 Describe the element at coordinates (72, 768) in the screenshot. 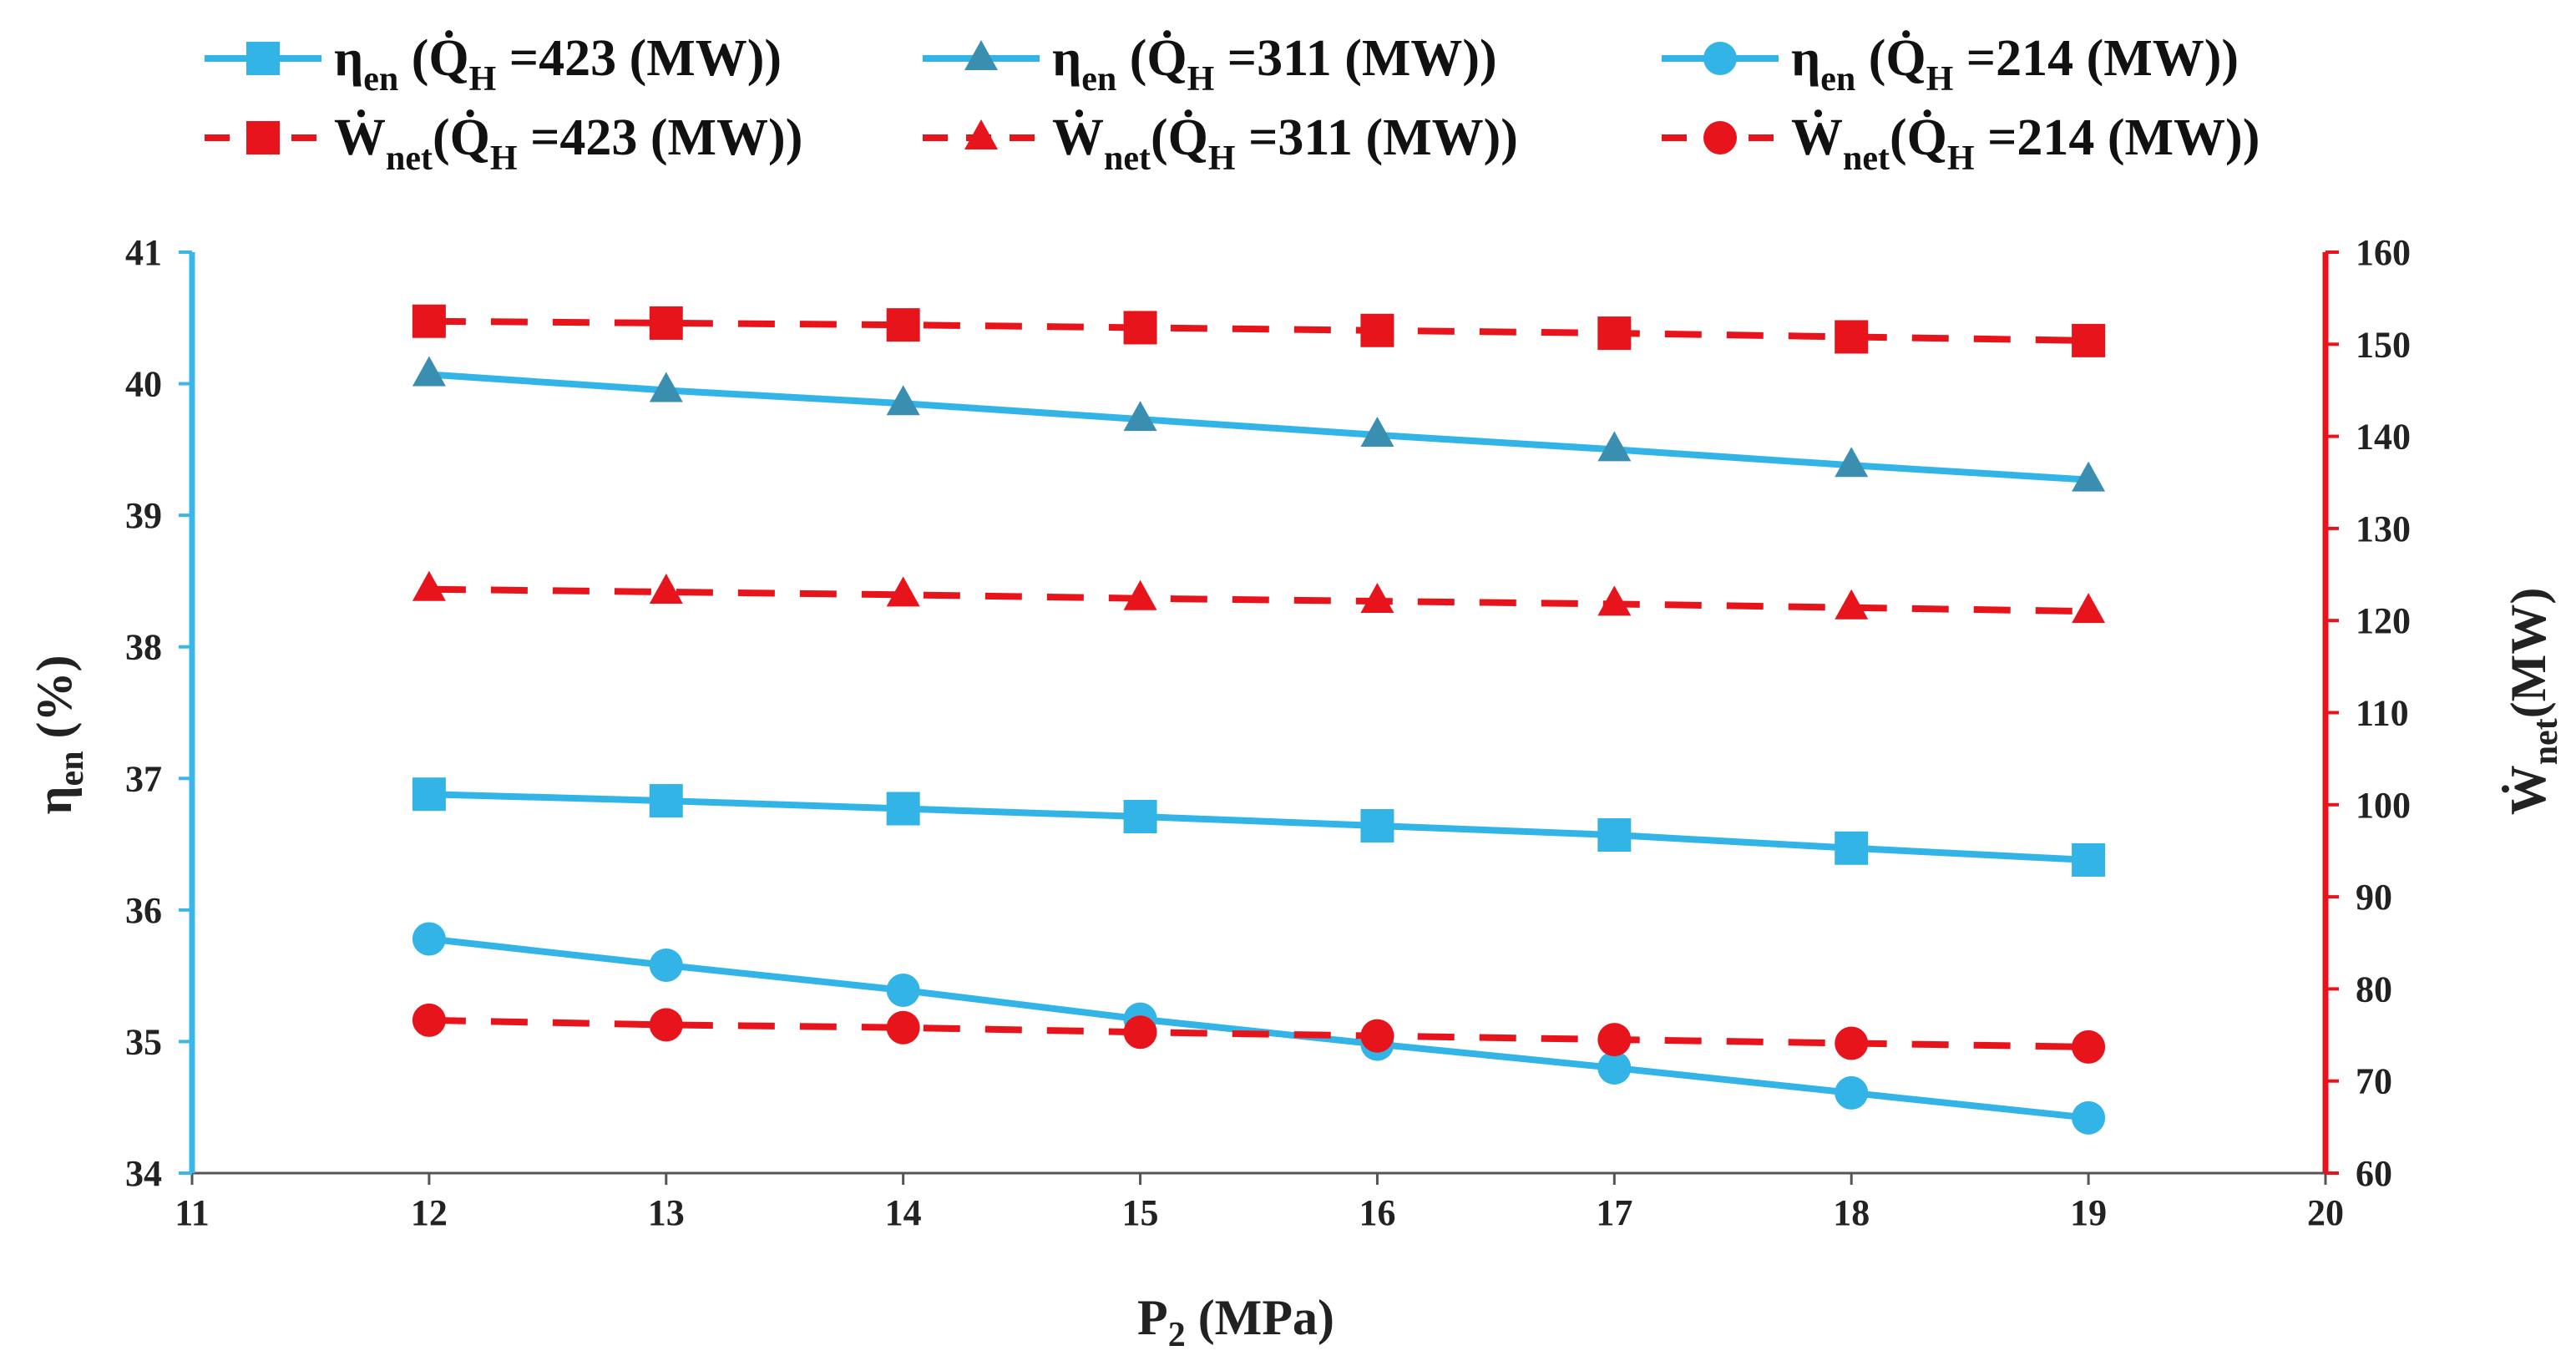

I see `y-axis-left-title-sub: en` at that location.